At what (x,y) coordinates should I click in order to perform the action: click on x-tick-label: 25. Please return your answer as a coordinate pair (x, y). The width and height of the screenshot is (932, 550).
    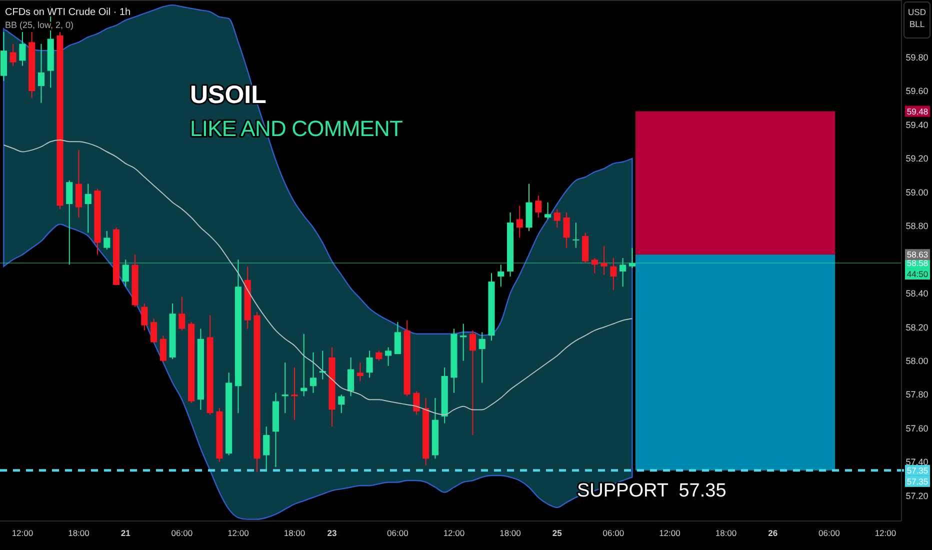
    Looking at the image, I should click on (557, 533).